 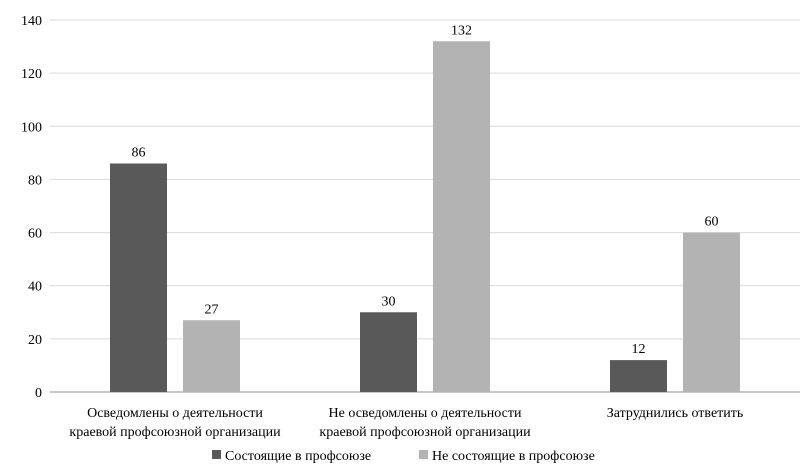 What do you see at coordinates (35, 180) in the screenshot?
I see `y-tick-label: 80` at bounding box center [35, 180].